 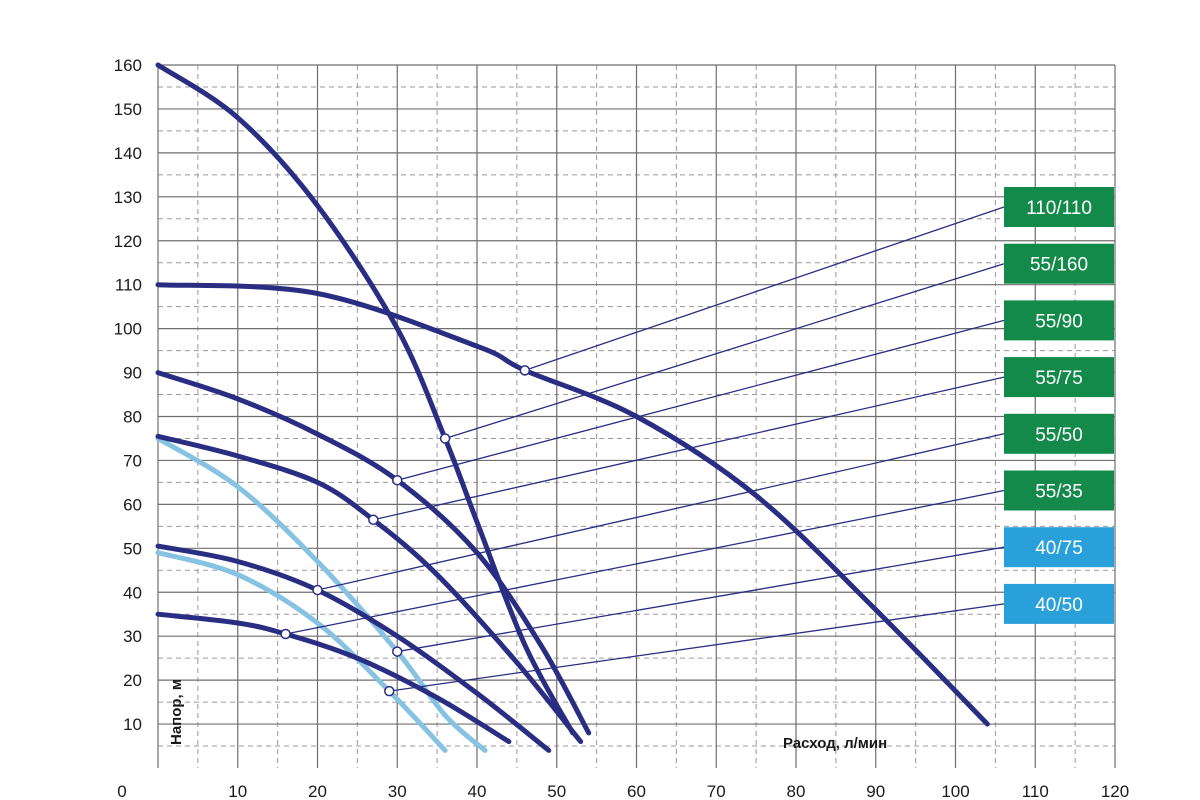 What do you see at coordinates (623, 791) in the screenshot?
I see `x-axis: 0 10 20 30 40 50 60 70 80 90 100 110 120` at bounding box center [623, 791].